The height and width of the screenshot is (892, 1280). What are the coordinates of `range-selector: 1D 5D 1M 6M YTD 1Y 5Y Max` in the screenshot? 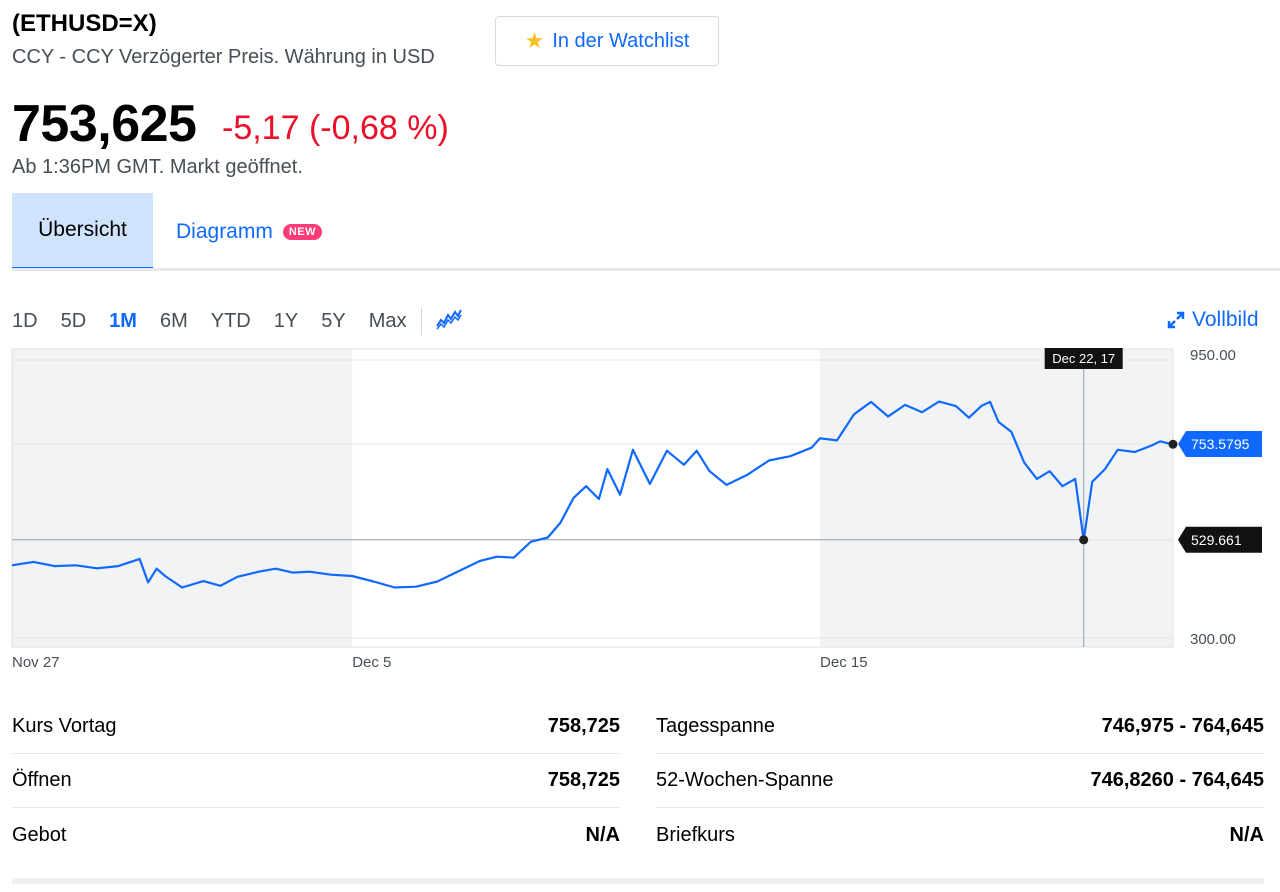 It's located at (237, 321).